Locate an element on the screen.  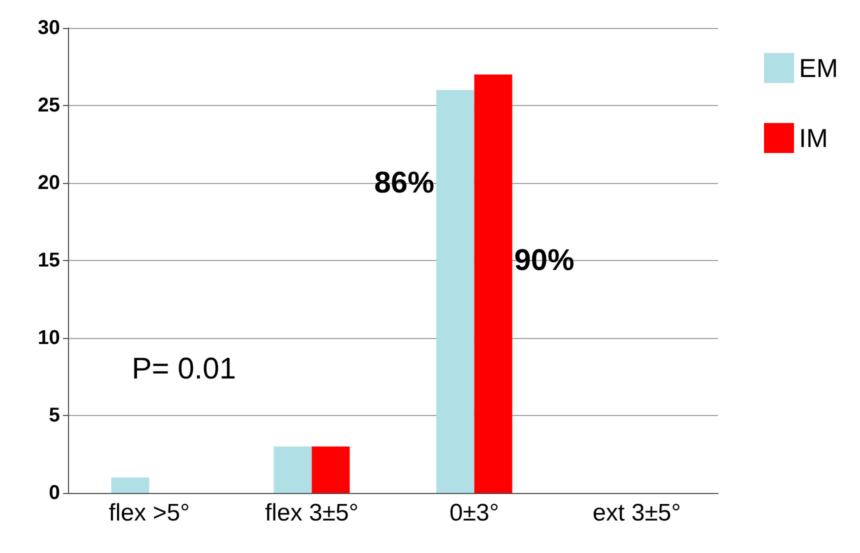
y-tick-label: 10 is located at coordinates (49, 338).